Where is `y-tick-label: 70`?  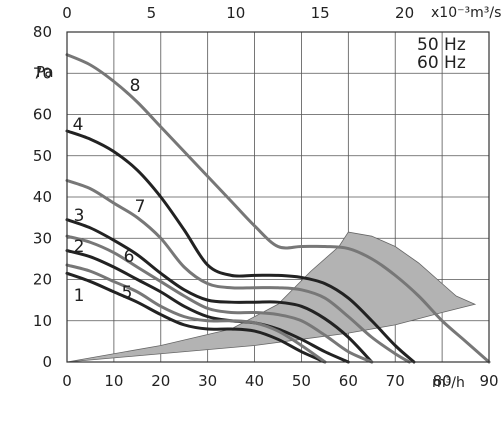
y-tick-label: 70 is located at coordinates (42, 73).